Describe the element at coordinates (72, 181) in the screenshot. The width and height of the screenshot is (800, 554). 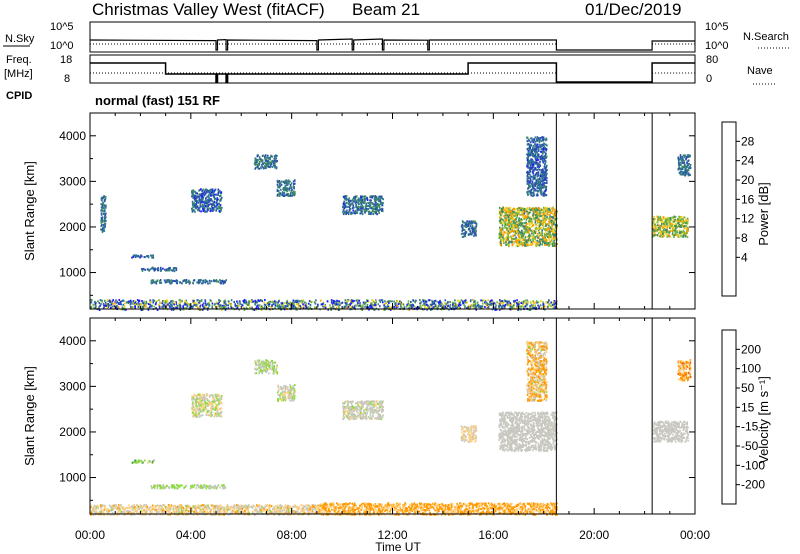
I see `y-tick-label: 3000` at that location.